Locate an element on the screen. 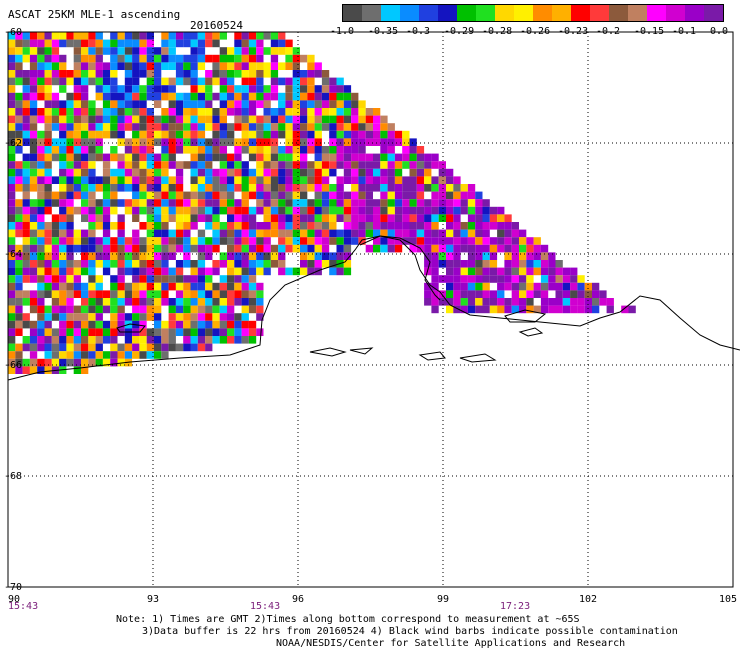 The width and height of the screenshot is (740, 650). legend-swatch is located at coordinates (428, 13).